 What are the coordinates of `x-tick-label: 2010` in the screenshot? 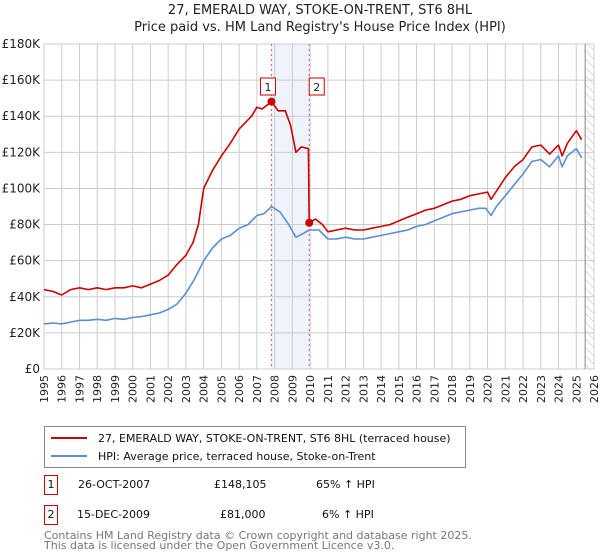 It's located at (310, 389).